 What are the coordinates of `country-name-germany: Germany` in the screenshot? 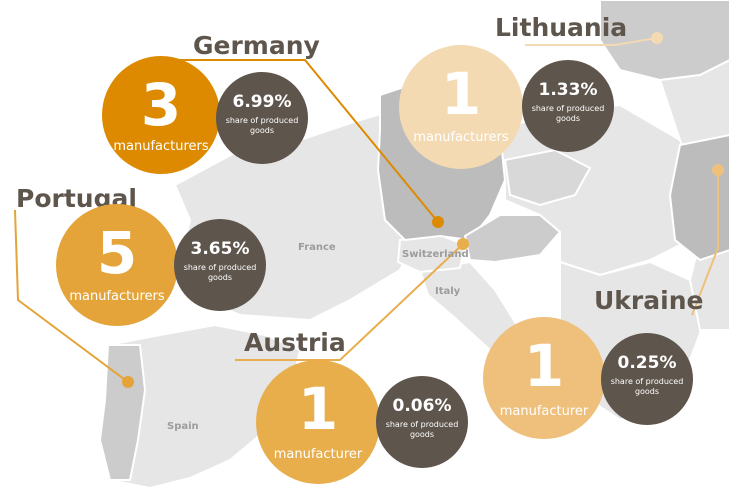 It's located at (256, 45).